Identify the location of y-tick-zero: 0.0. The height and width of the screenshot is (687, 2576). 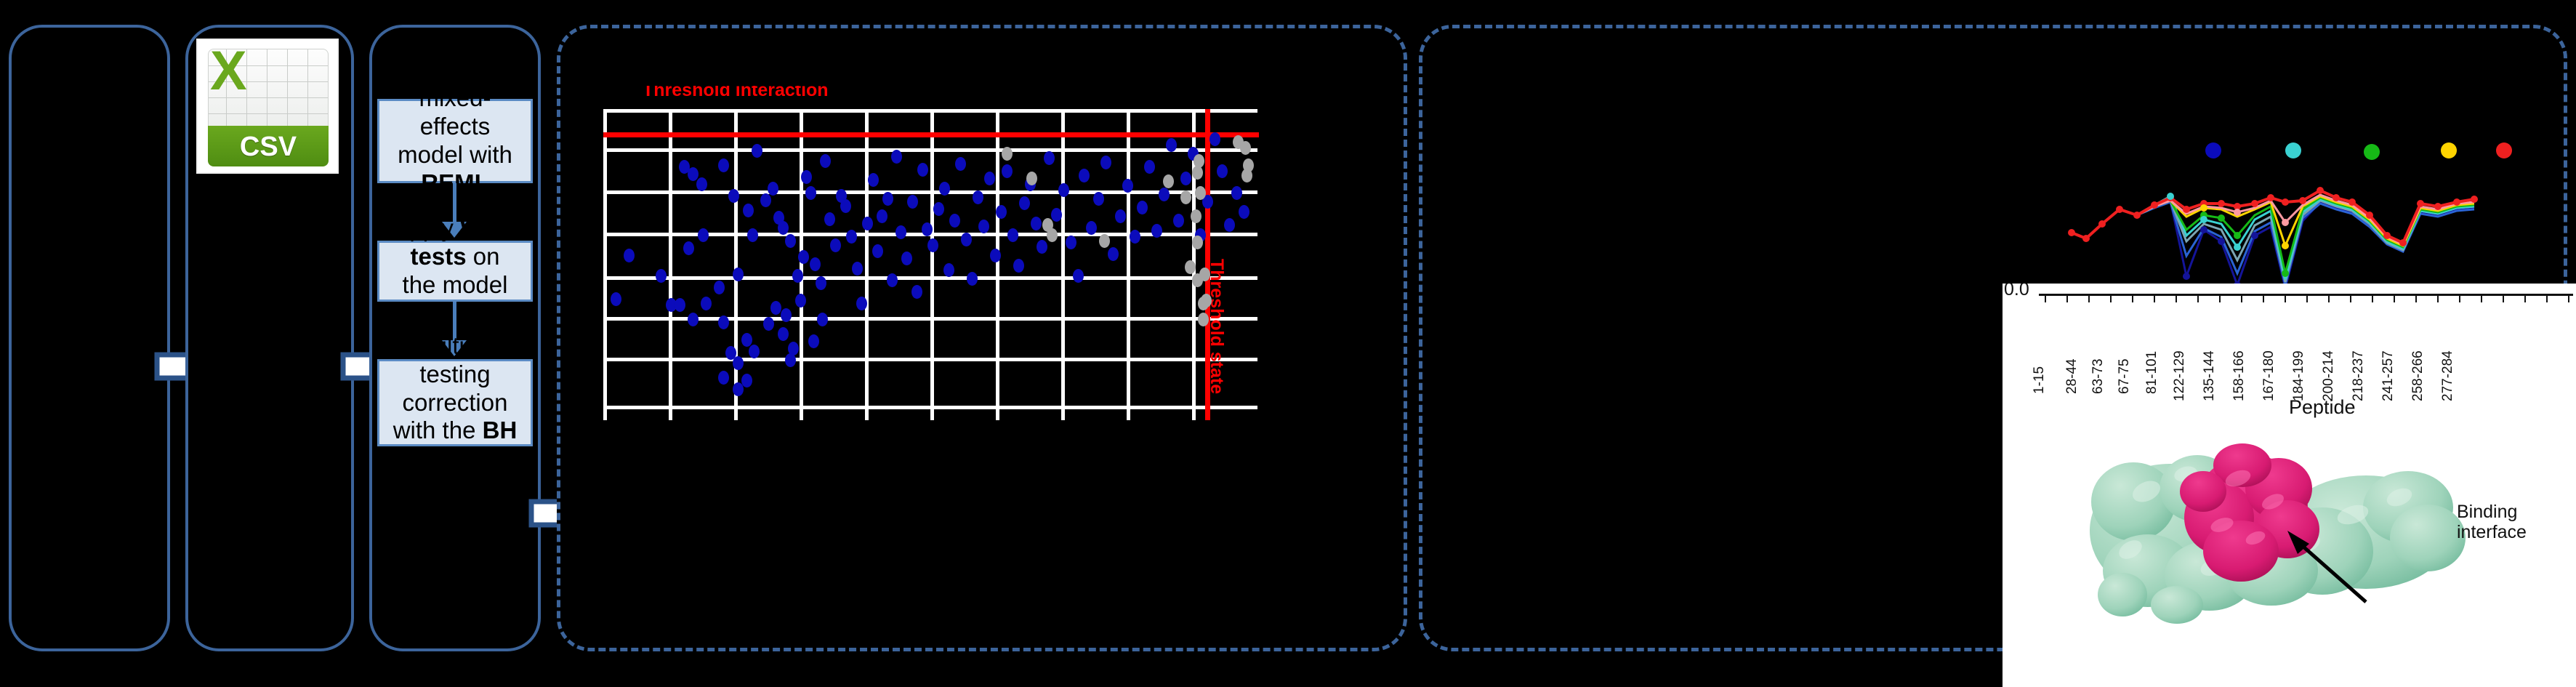
(2016, 292).